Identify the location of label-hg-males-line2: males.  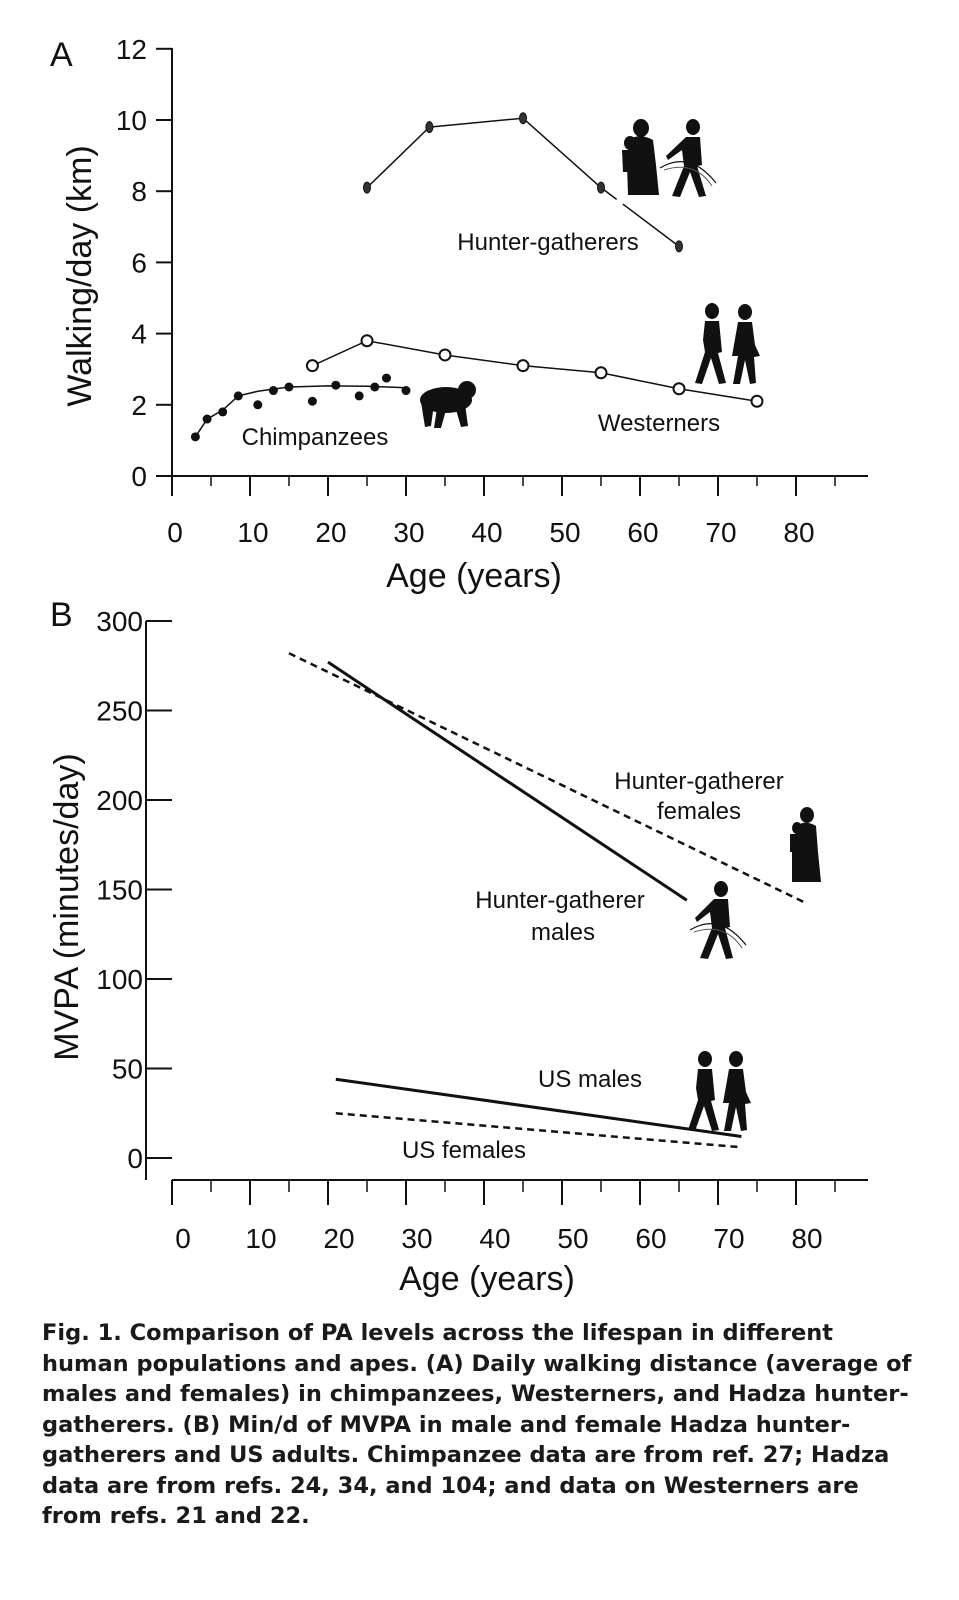
(563, 932).